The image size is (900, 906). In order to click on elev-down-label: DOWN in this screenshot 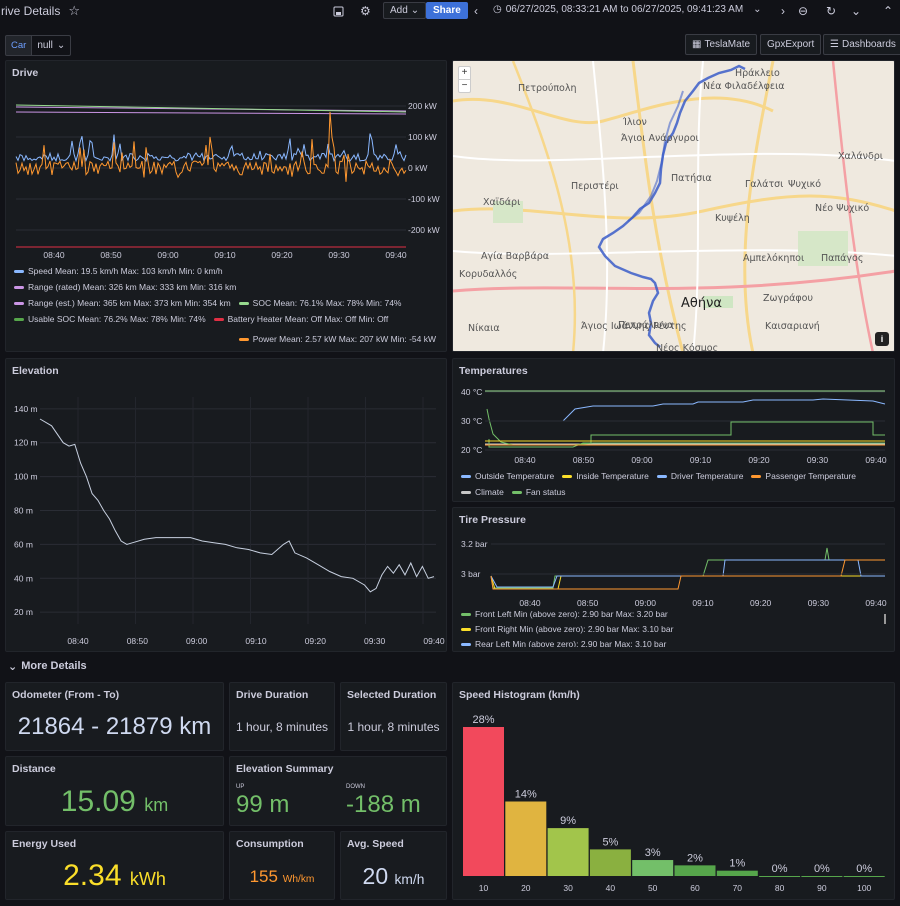, I will do `click(355, 787)`.